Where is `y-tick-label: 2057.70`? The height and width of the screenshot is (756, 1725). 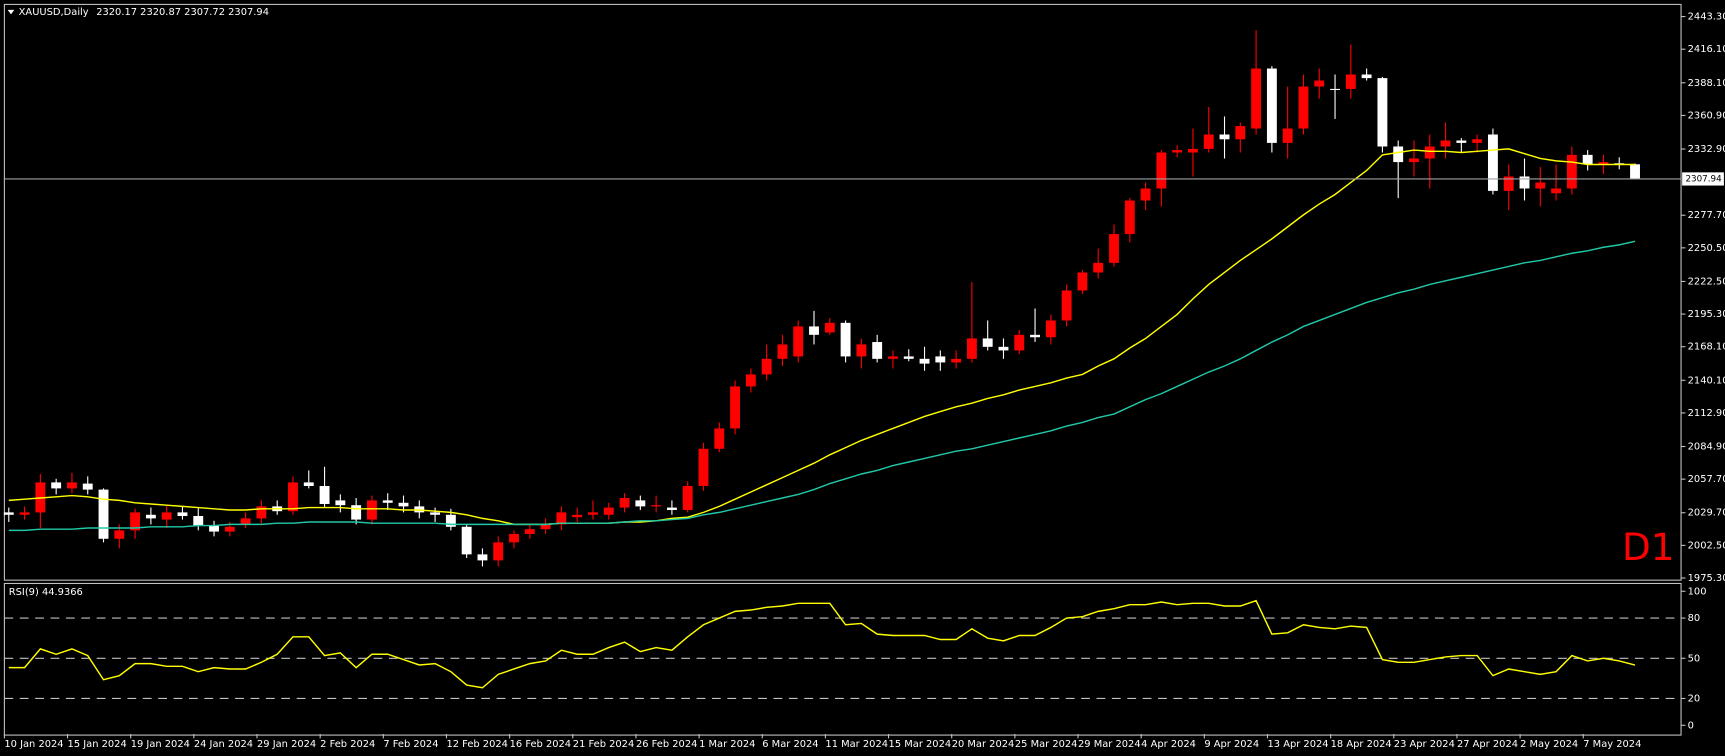
y-tick-label: 2057.70 is located at coordinates (1706, 479).